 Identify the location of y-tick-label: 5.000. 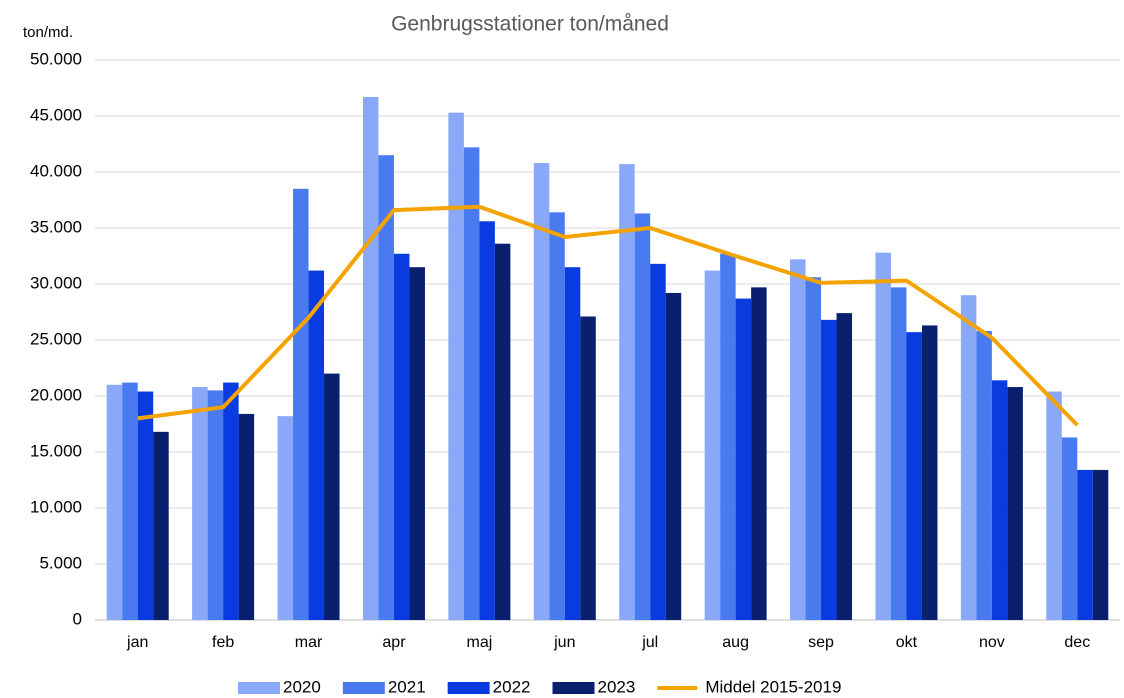
(60, 562).